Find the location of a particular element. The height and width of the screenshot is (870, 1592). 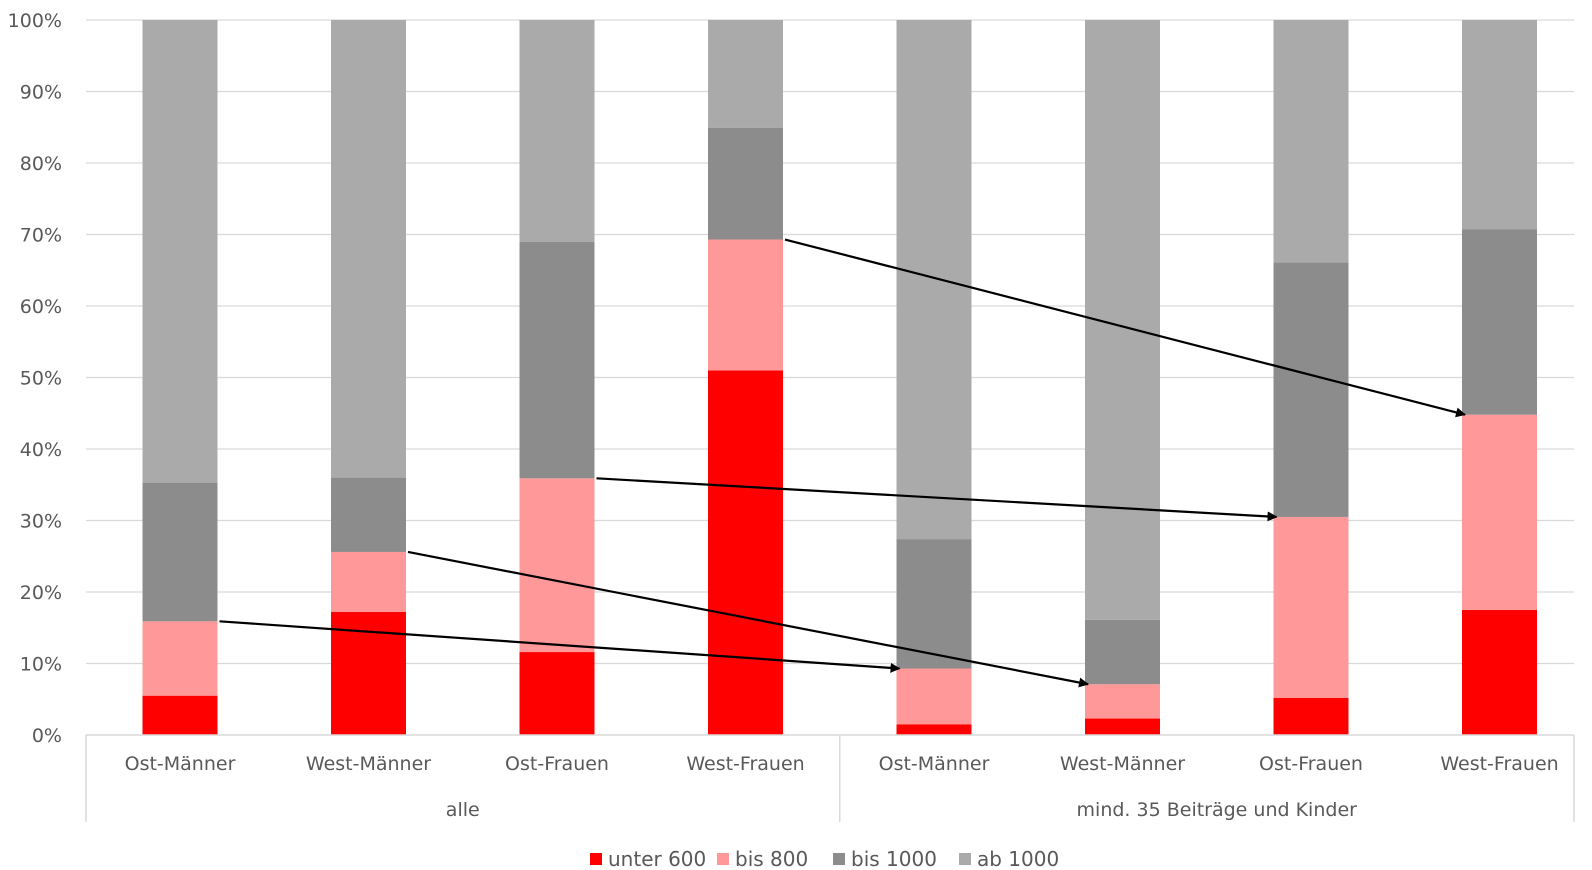

legend-label: ab 1000 is located at coordinates (1018, 858).